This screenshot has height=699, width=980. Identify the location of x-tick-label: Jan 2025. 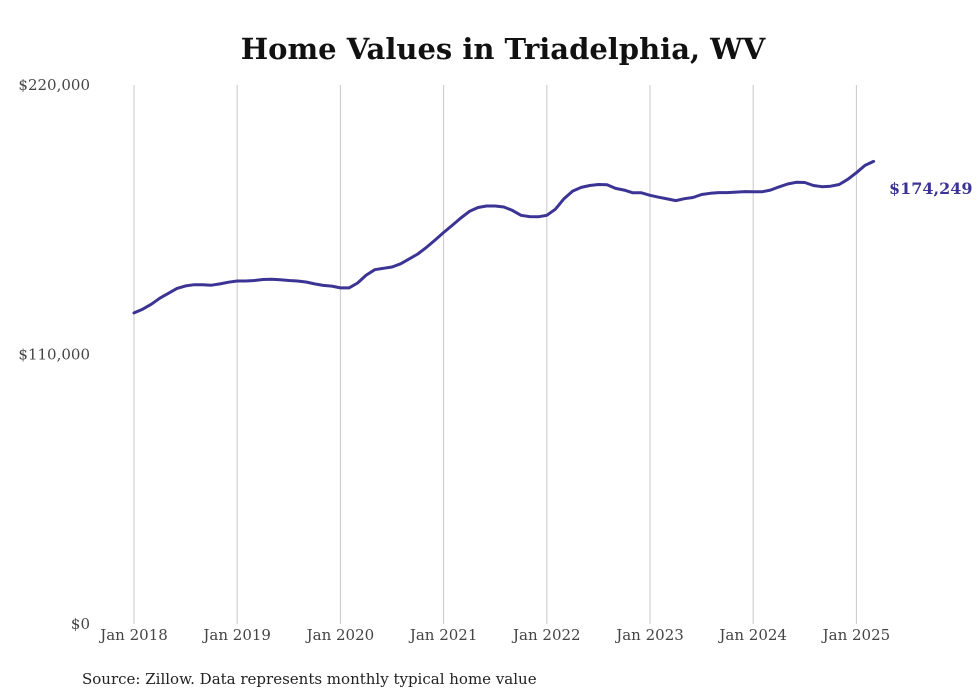
(856, 635).